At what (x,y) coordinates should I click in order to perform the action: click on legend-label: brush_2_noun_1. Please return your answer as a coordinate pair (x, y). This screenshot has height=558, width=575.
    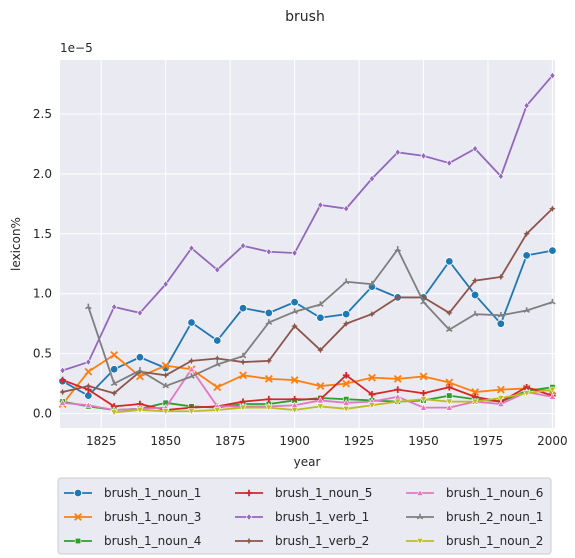
    Looking at the image, I should click on (494, 517).